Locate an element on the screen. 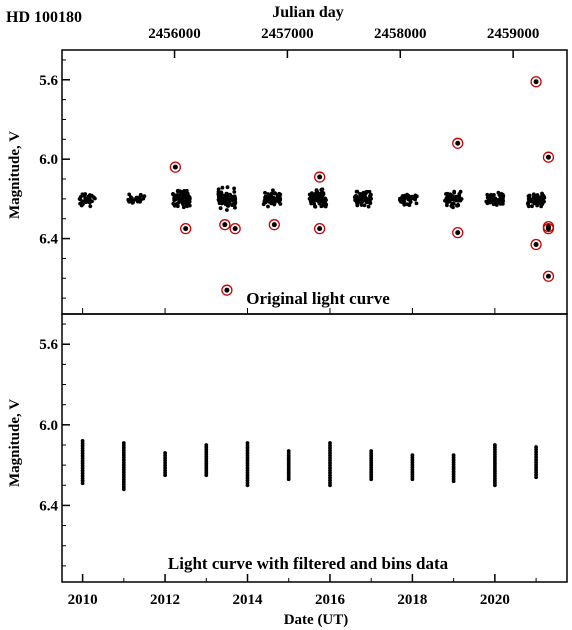  star-title: HD 100180 is located at coordinates (44, 17).